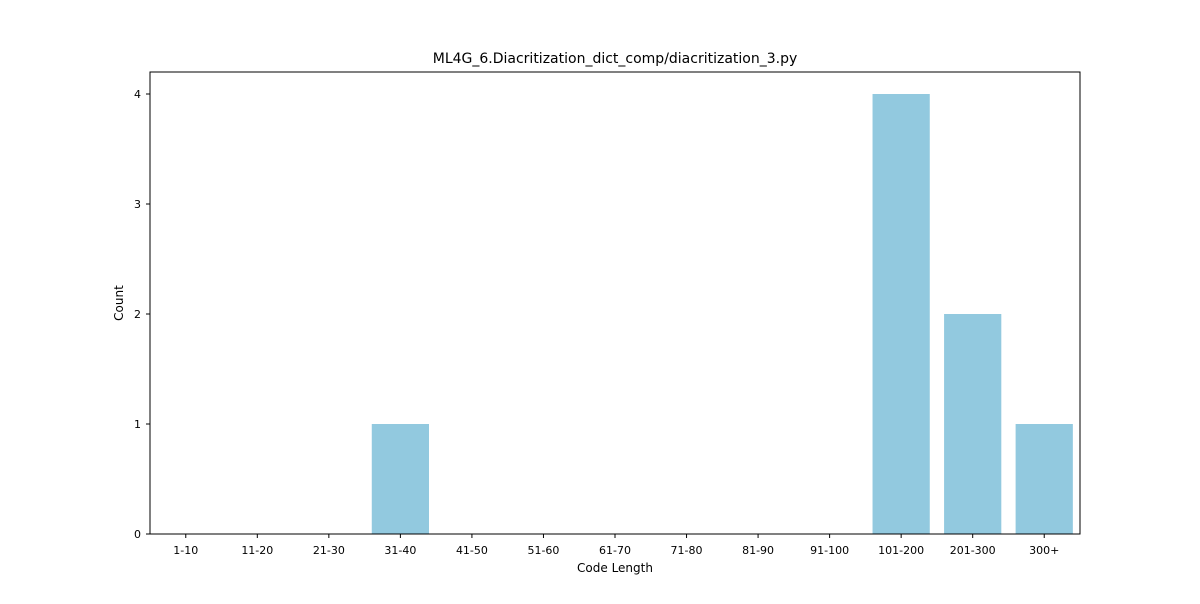 Image resolution: width=1200 pixels, height=604 pixels. Describe the element at coordinates (257, 550) in the screenshot. I see `x-tick-label: 11-20` at that location.